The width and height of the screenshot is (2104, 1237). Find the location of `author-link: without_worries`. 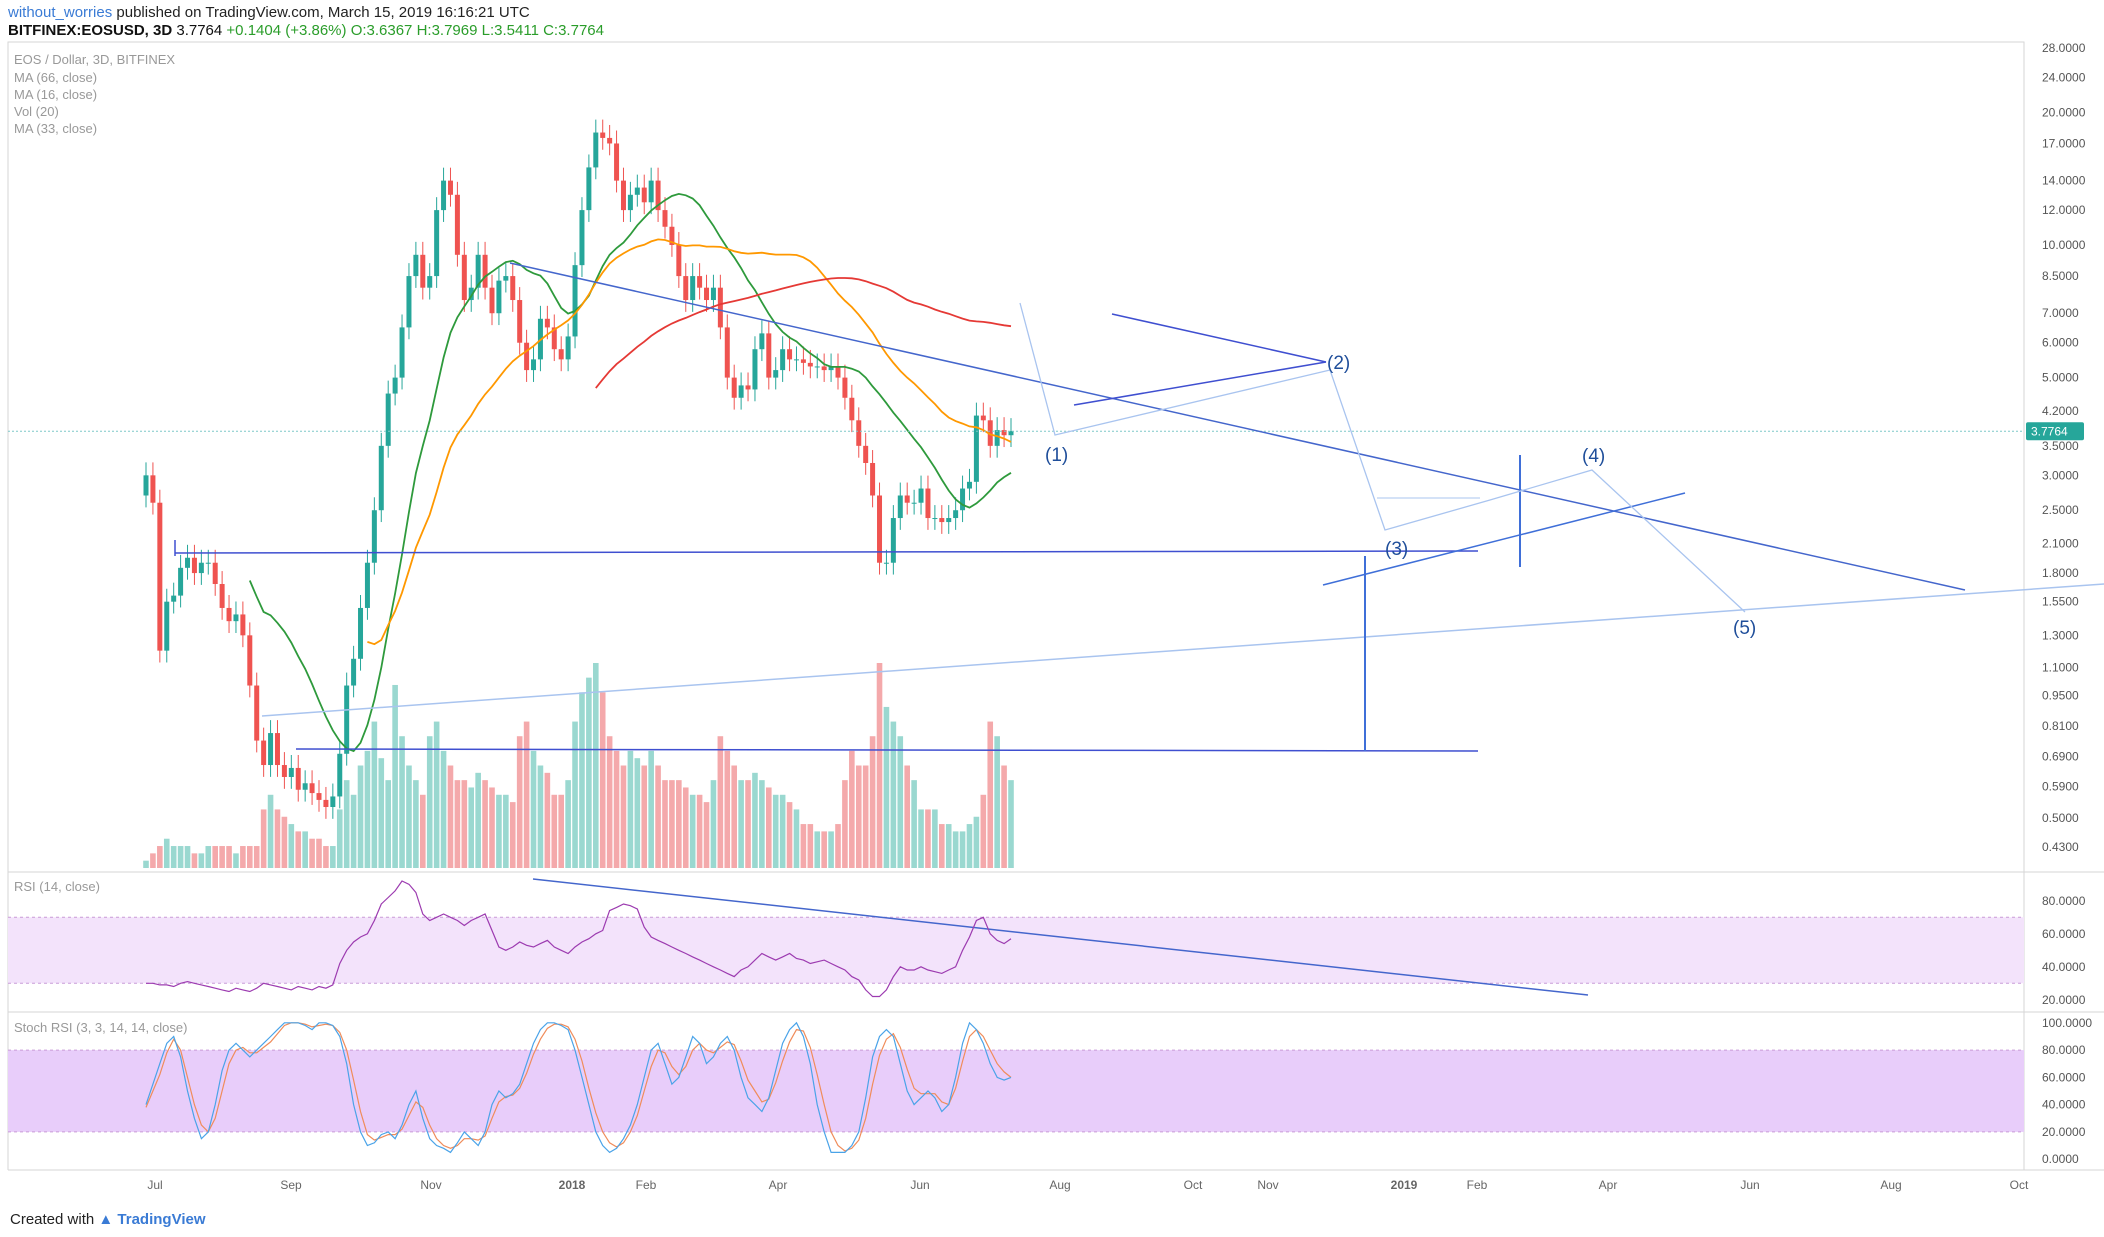

author-link: without_worries is located at coordinates (60, 12).